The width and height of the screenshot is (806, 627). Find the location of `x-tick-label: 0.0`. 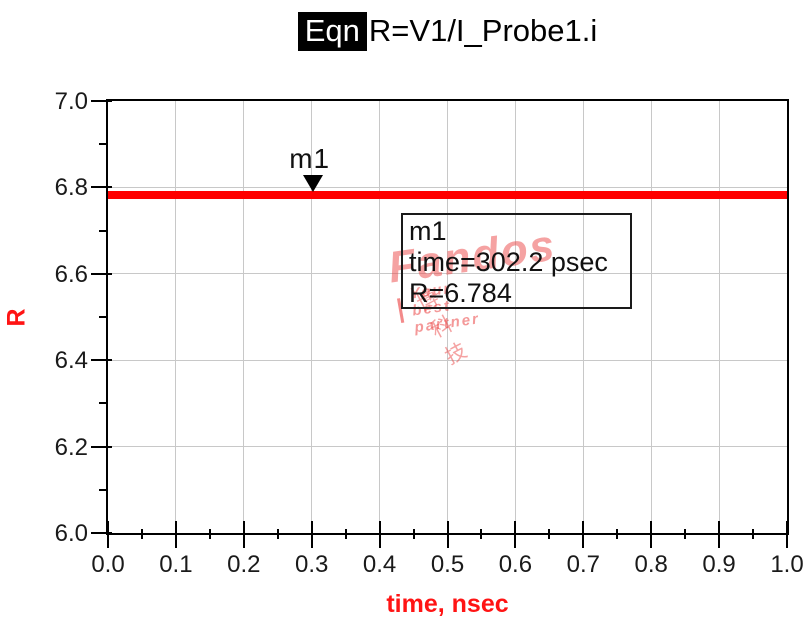

x-tick-label: 0.0 is located at coordinates (108, 564).